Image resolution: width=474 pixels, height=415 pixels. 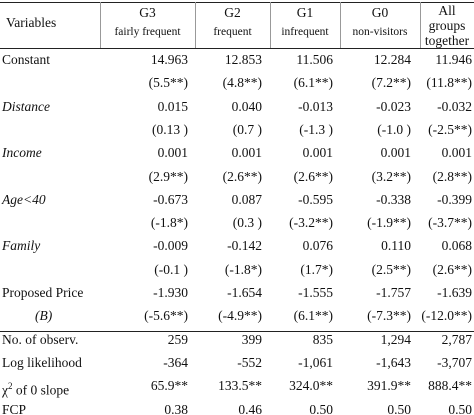 I want to click on cell-value: 133.5**, so click(x=240, y=386).